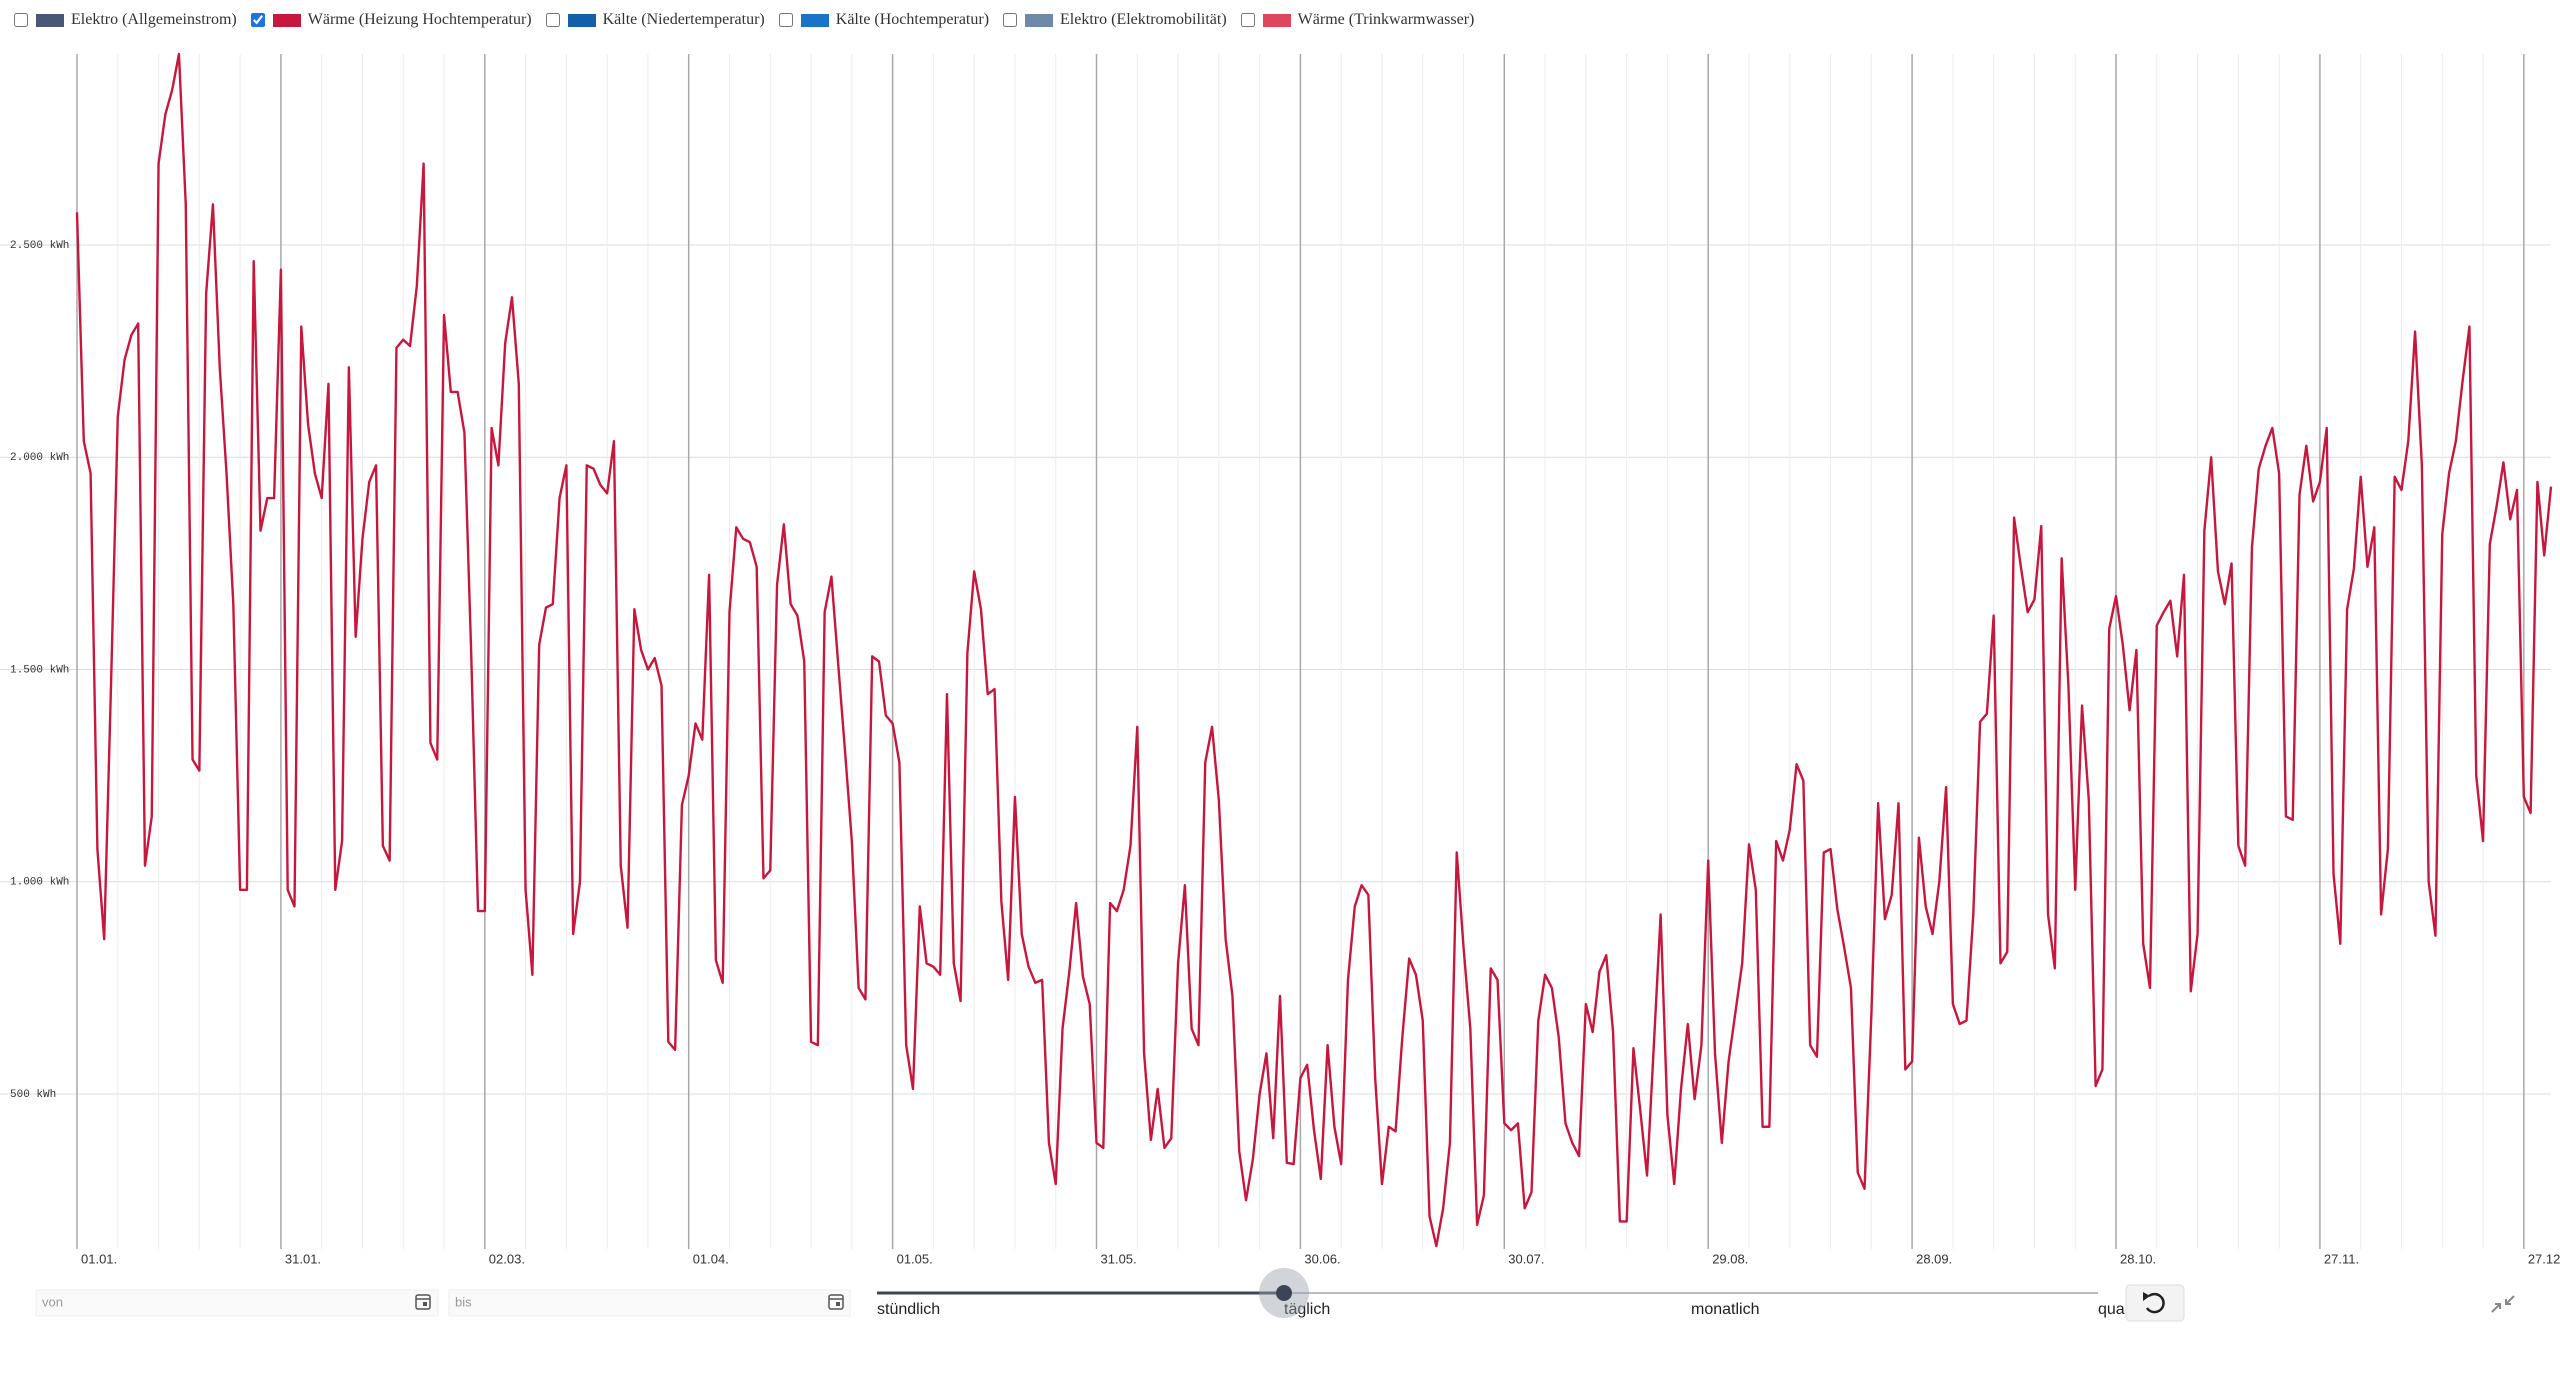  I want to click on x-tick-label: 27.11., so click(2341, 1258).